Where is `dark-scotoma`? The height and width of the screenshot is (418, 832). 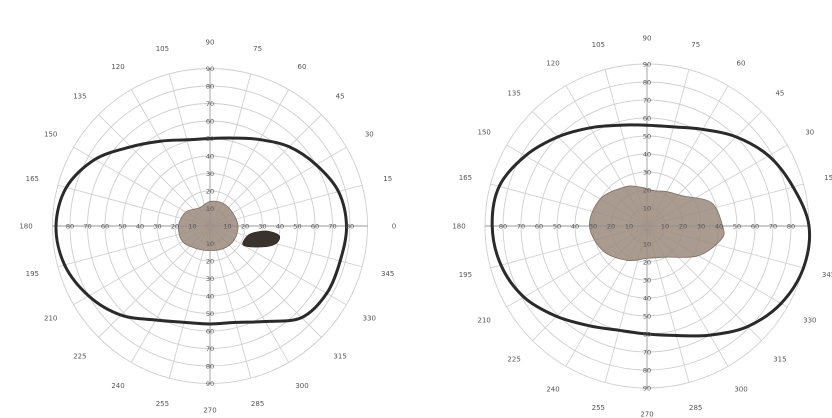 dark-scotoma is located at coordinates (261, 239).